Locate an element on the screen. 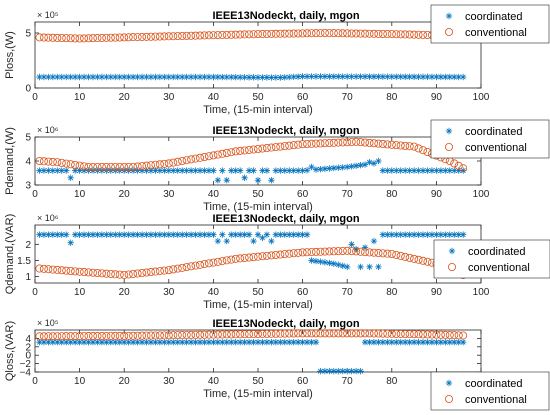 This screenshot has width=550, height=415. legend-label: coordinated is located at coordinates (494, 132).